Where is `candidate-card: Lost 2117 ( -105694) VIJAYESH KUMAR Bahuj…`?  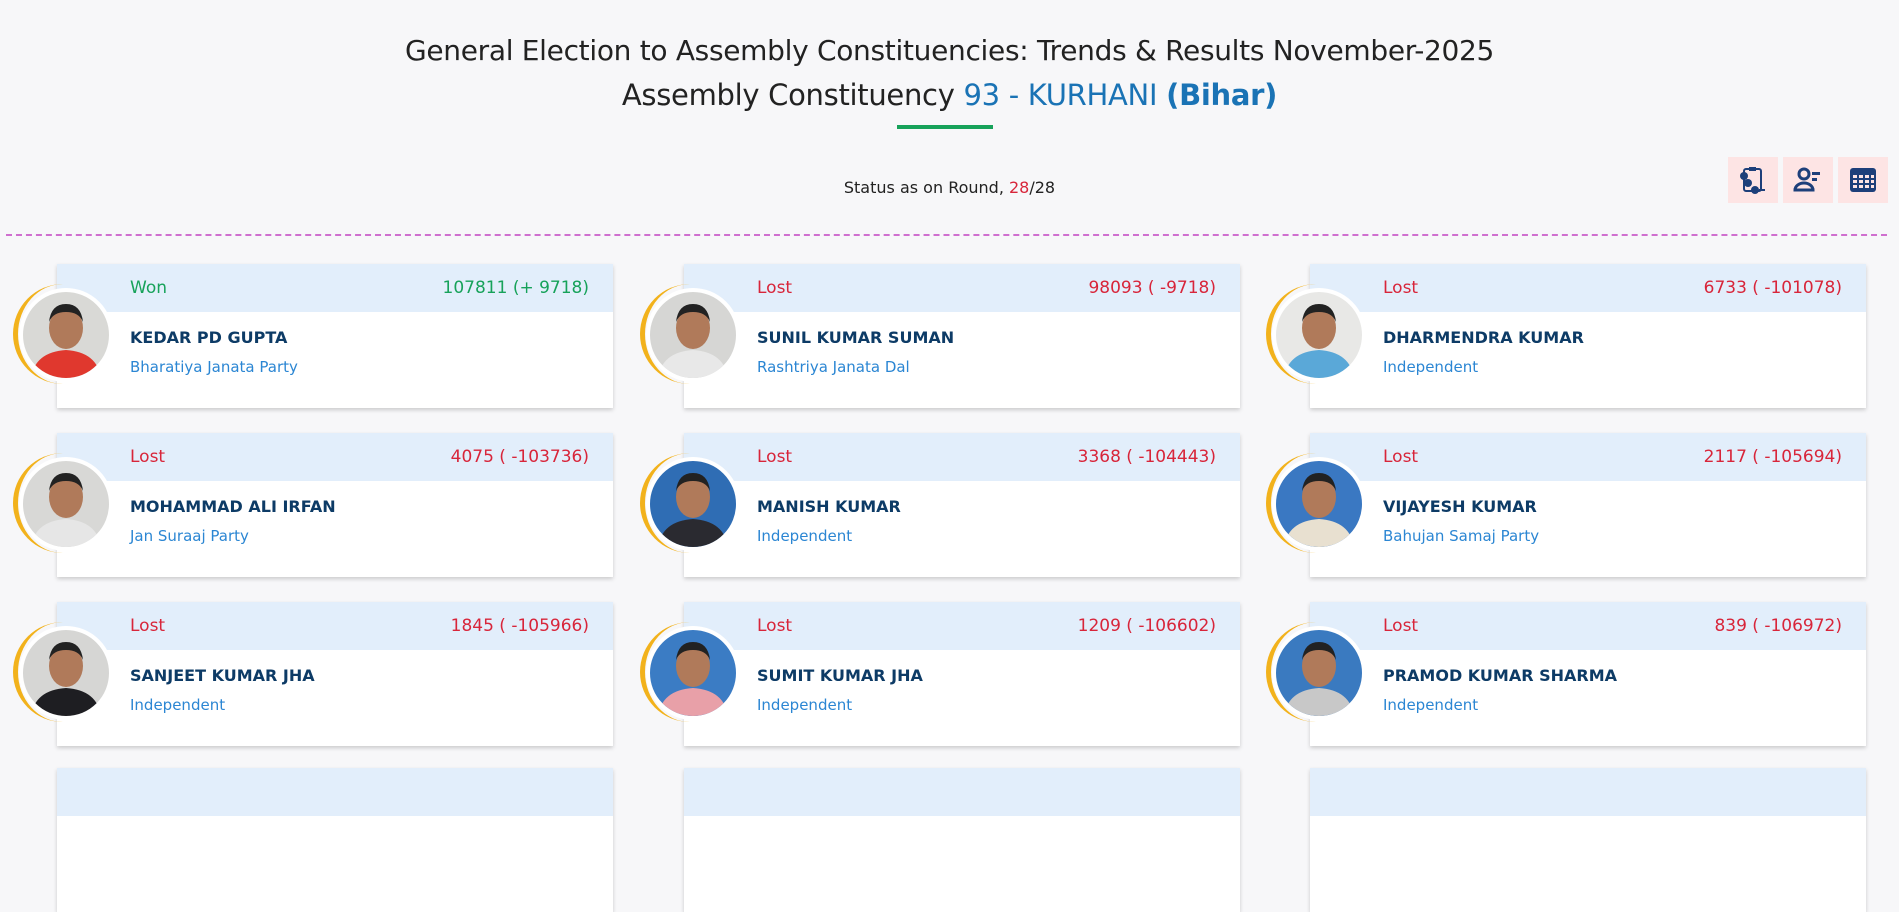 candidate-card: Lost 2117 ( -105694) VIJAYESH KUMAR Bahuj… is located at coordinates (1566, 505).